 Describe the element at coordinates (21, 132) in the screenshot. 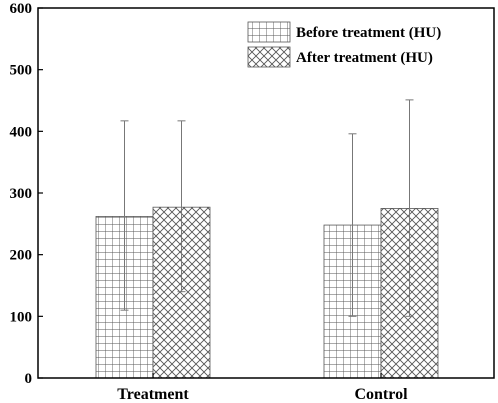

I see `y-tick-label: 400` at that location.